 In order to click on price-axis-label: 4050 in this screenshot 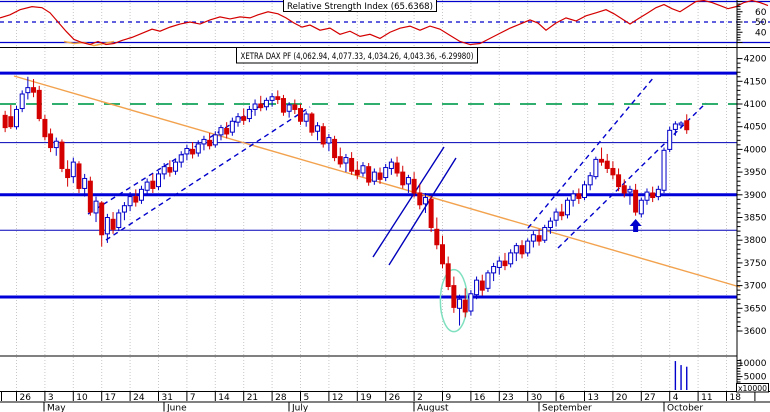, I will do `click(755, 128)`.